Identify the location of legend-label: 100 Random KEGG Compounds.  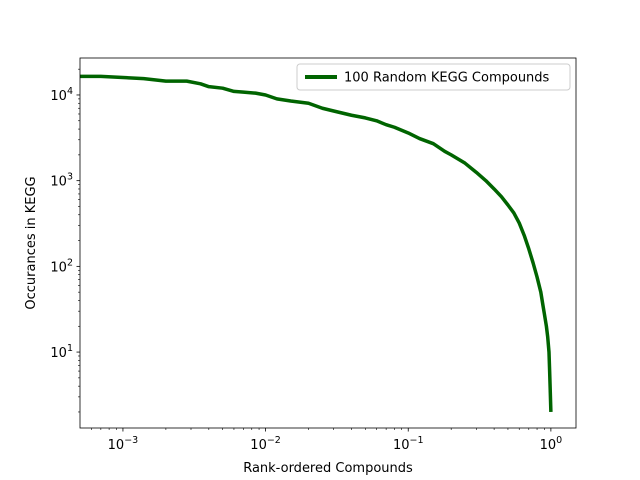
(447, 78).